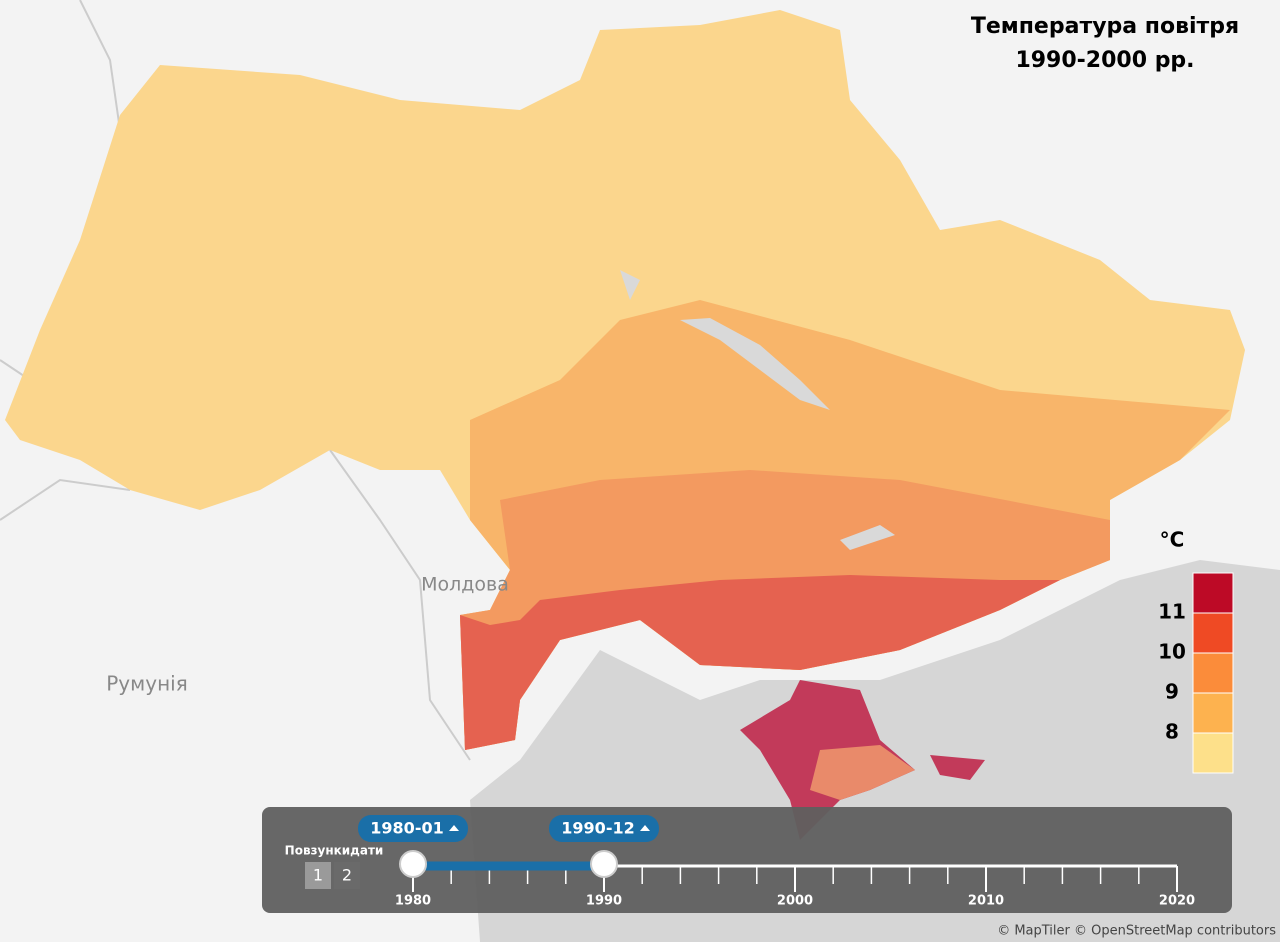 The height and width of the screenshot is (942, 1280). I want to click on title: 1990-2000 рр., so click(1104, 60).